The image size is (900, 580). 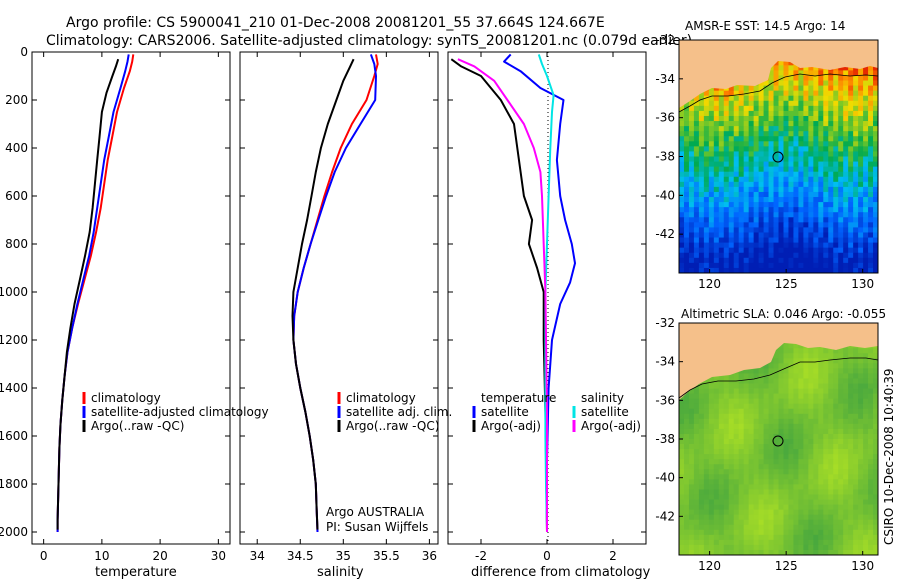 I want to click on map-y-tick-label: -34, so click(x=665, y=362).